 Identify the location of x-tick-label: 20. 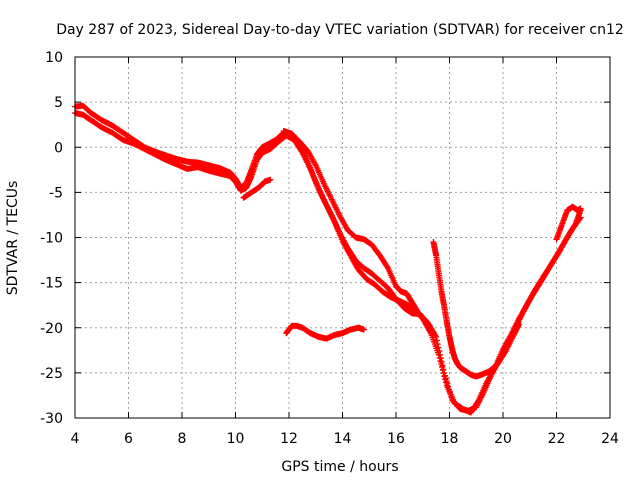
(503, 439).